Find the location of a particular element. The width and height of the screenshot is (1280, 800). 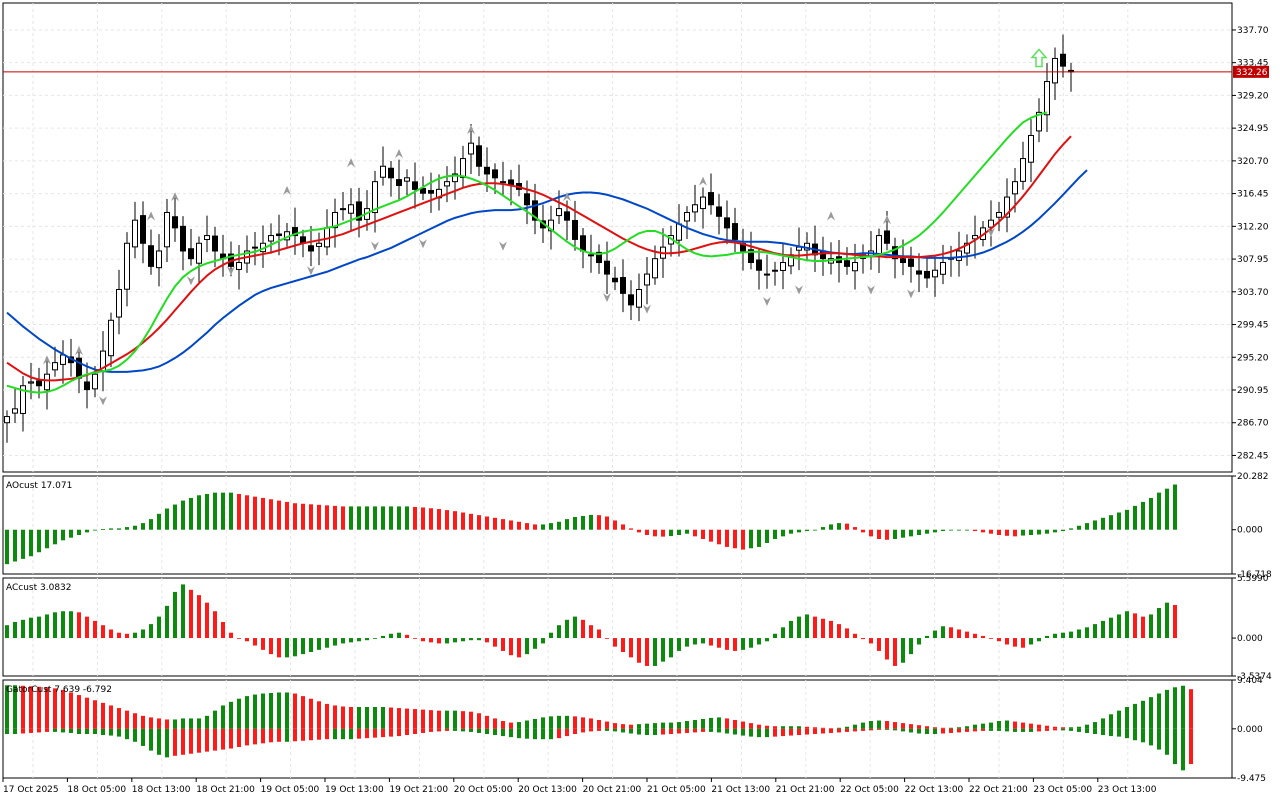

ao-panel is located at coordinates (591, 524).